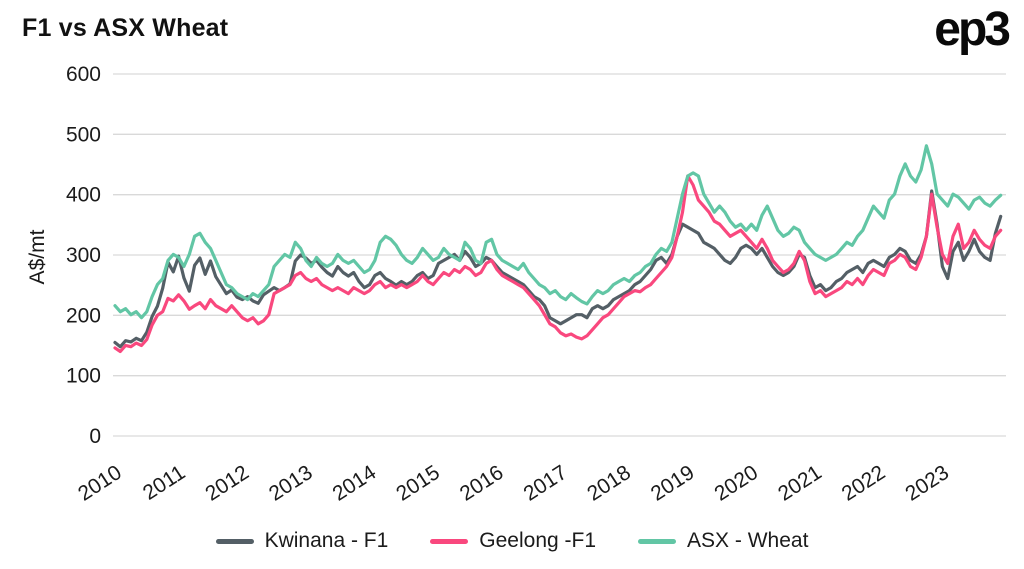 The image size is (1024, 569). What do you see at coordinates (291, 483) in the screenshot?
I see `svg-text: 2013` at bounding box center [291, 483].